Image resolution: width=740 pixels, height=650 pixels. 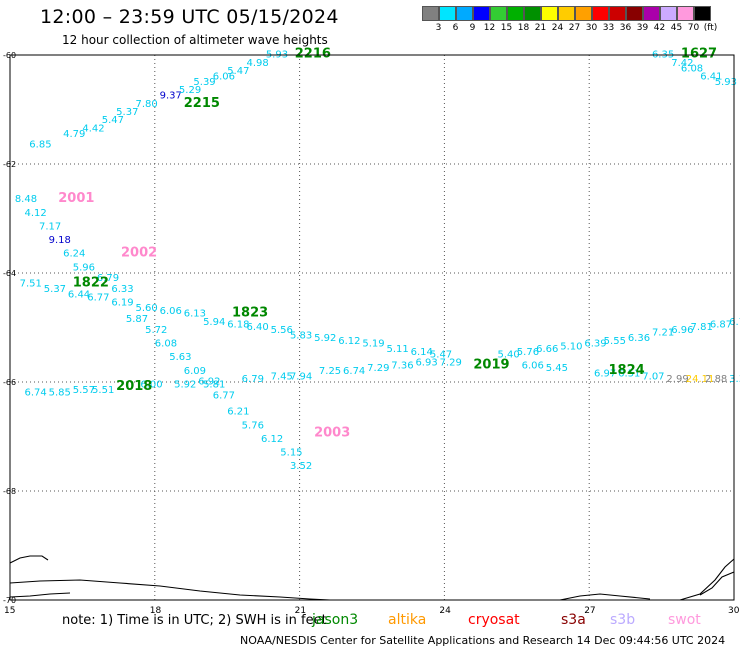 I want to click on scale-label: 45, so click(x=676, y=28).